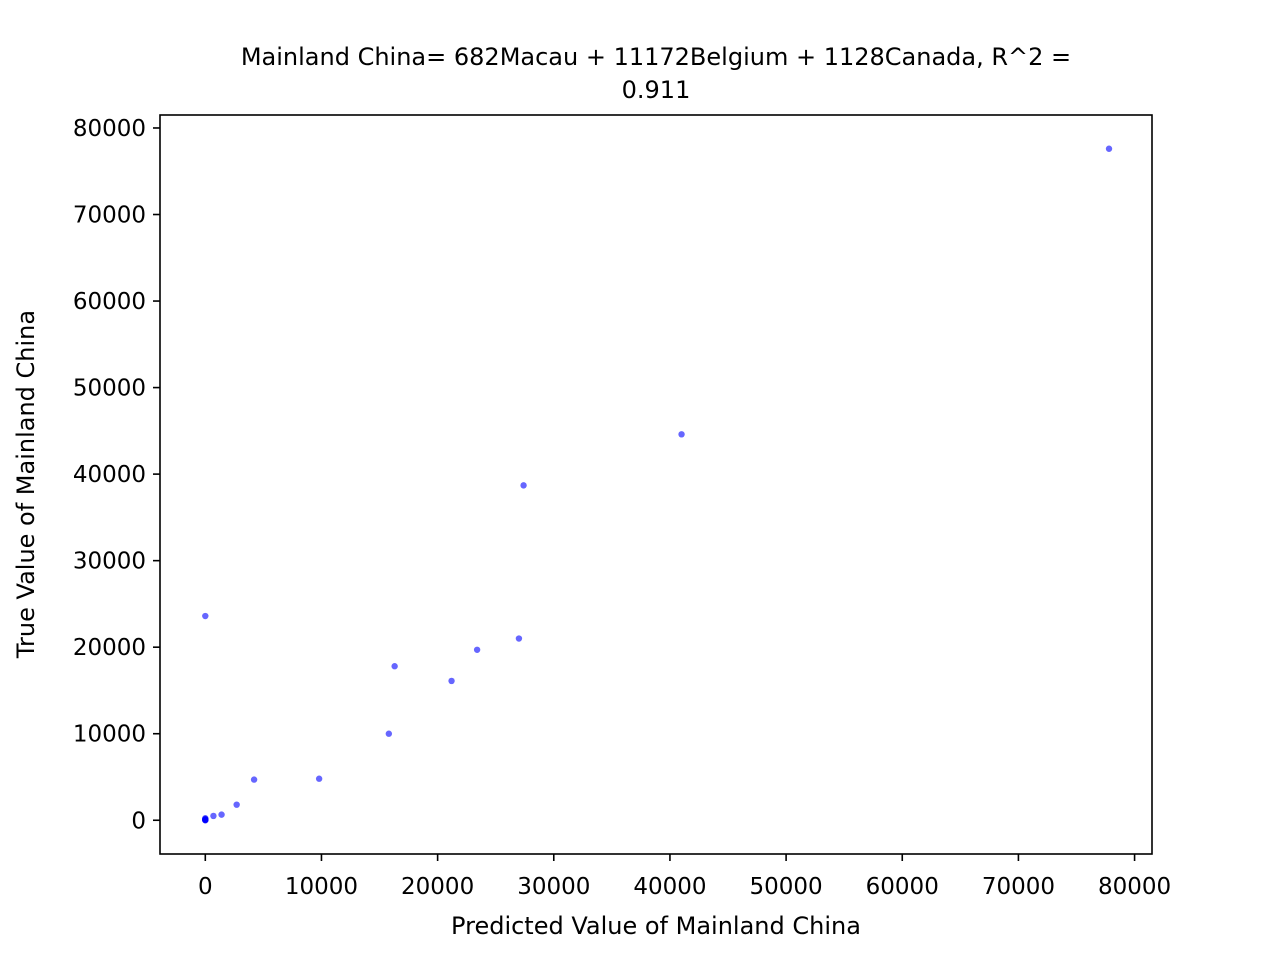  What do you see at coordinates (669, 887) in the screenshot?
I see `x-tick-label: 40000` at bounding box center [669, 887].